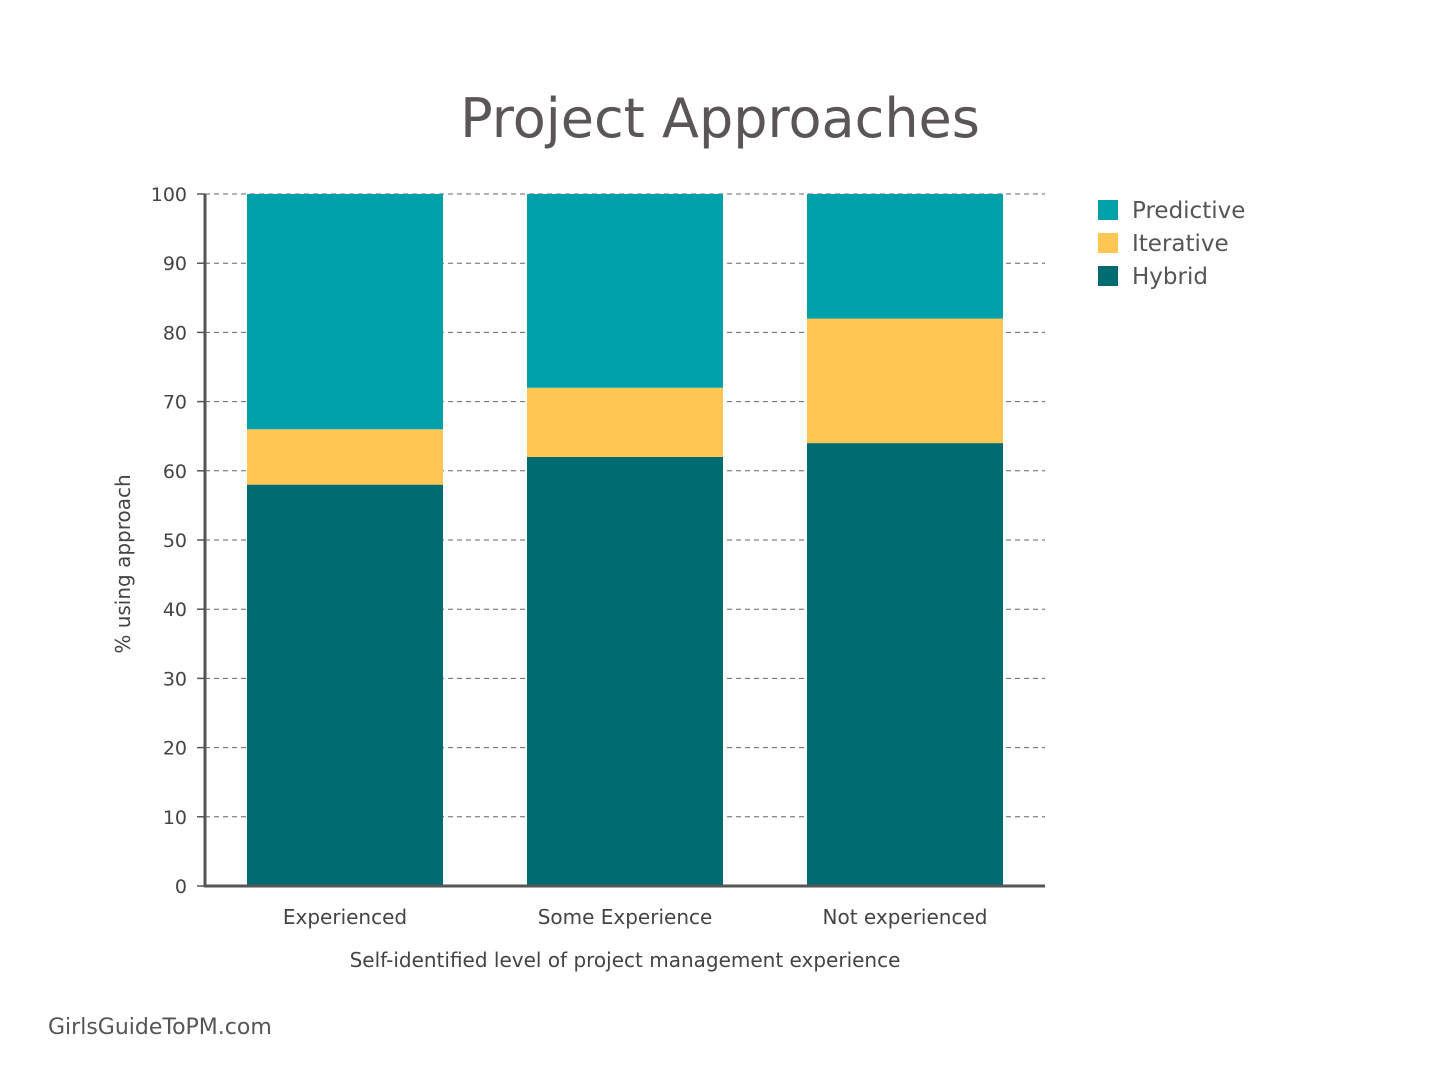 The image size is (1440, 1080). Describe the element at coordinates (625, 422) in the screenshot. I see `bar-iterative-some-experience` at that location.